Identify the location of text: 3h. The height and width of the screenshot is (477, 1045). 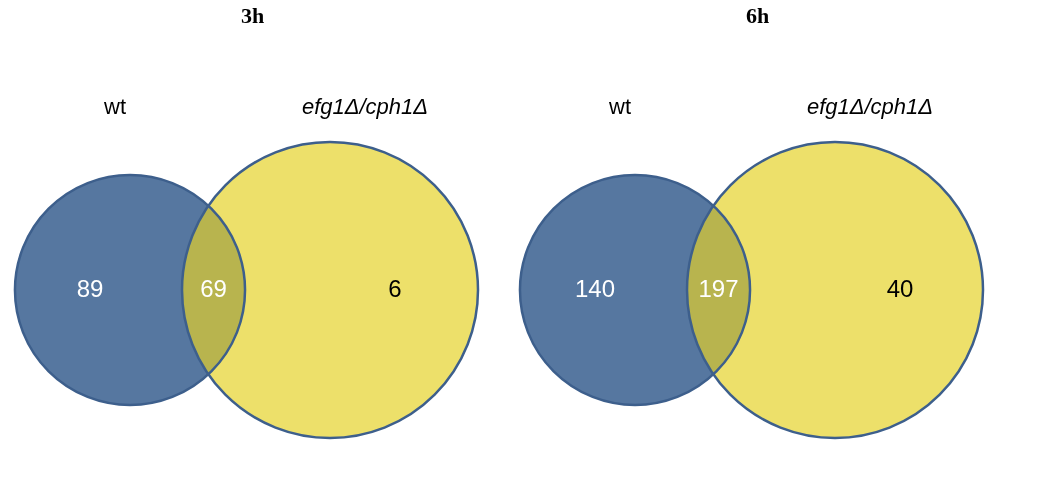
(252, 15).